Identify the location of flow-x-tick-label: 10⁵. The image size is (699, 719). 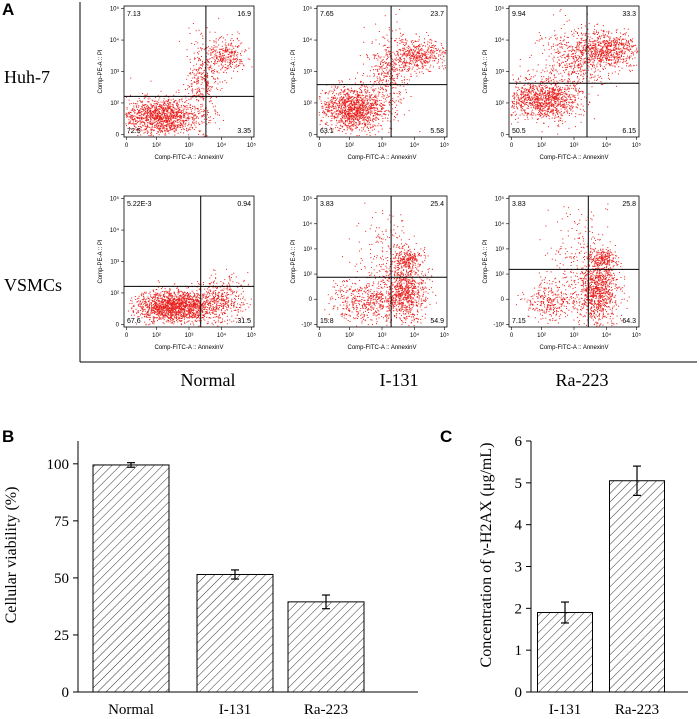
(252, 145).